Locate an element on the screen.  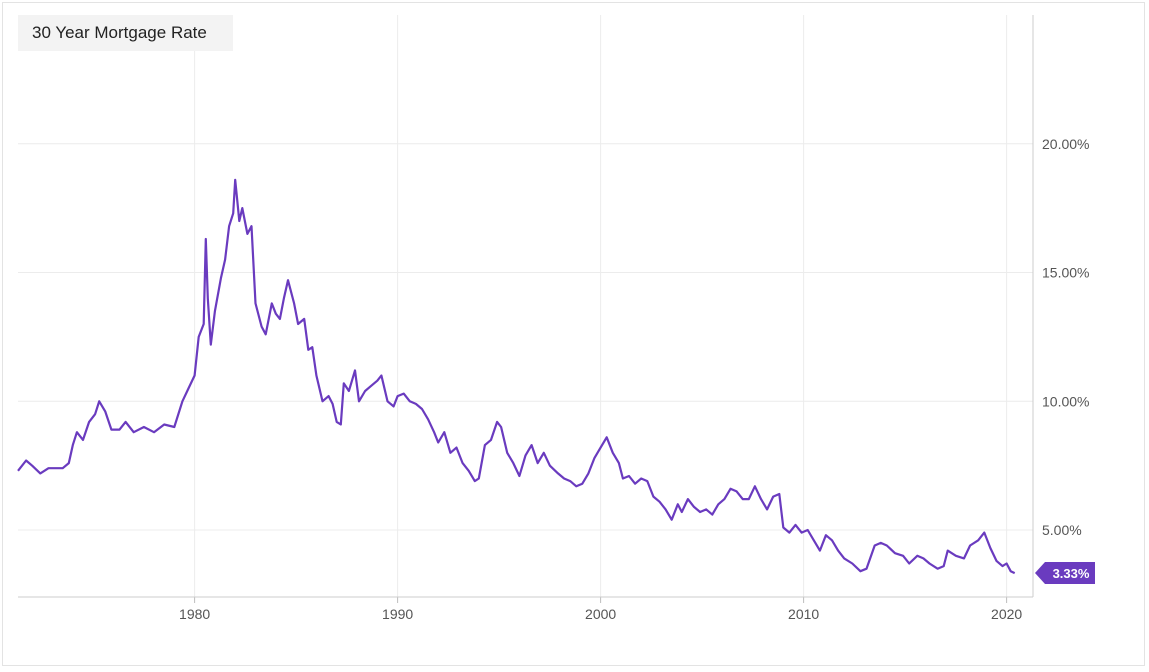
y-tick-label: 15.00% is located at coordinates (1065, 273).